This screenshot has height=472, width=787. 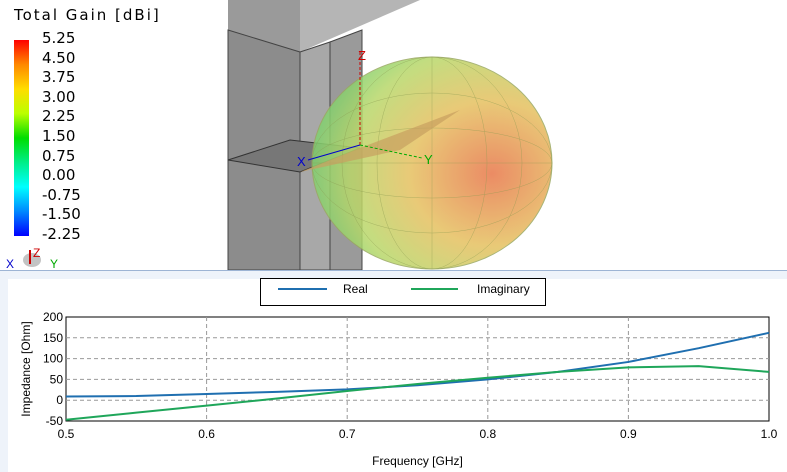 What do you see at coordinates (59, 175) in the screenshot?
I see `colorbar-tick-label: 0.00` at bounding box center [59, 175].